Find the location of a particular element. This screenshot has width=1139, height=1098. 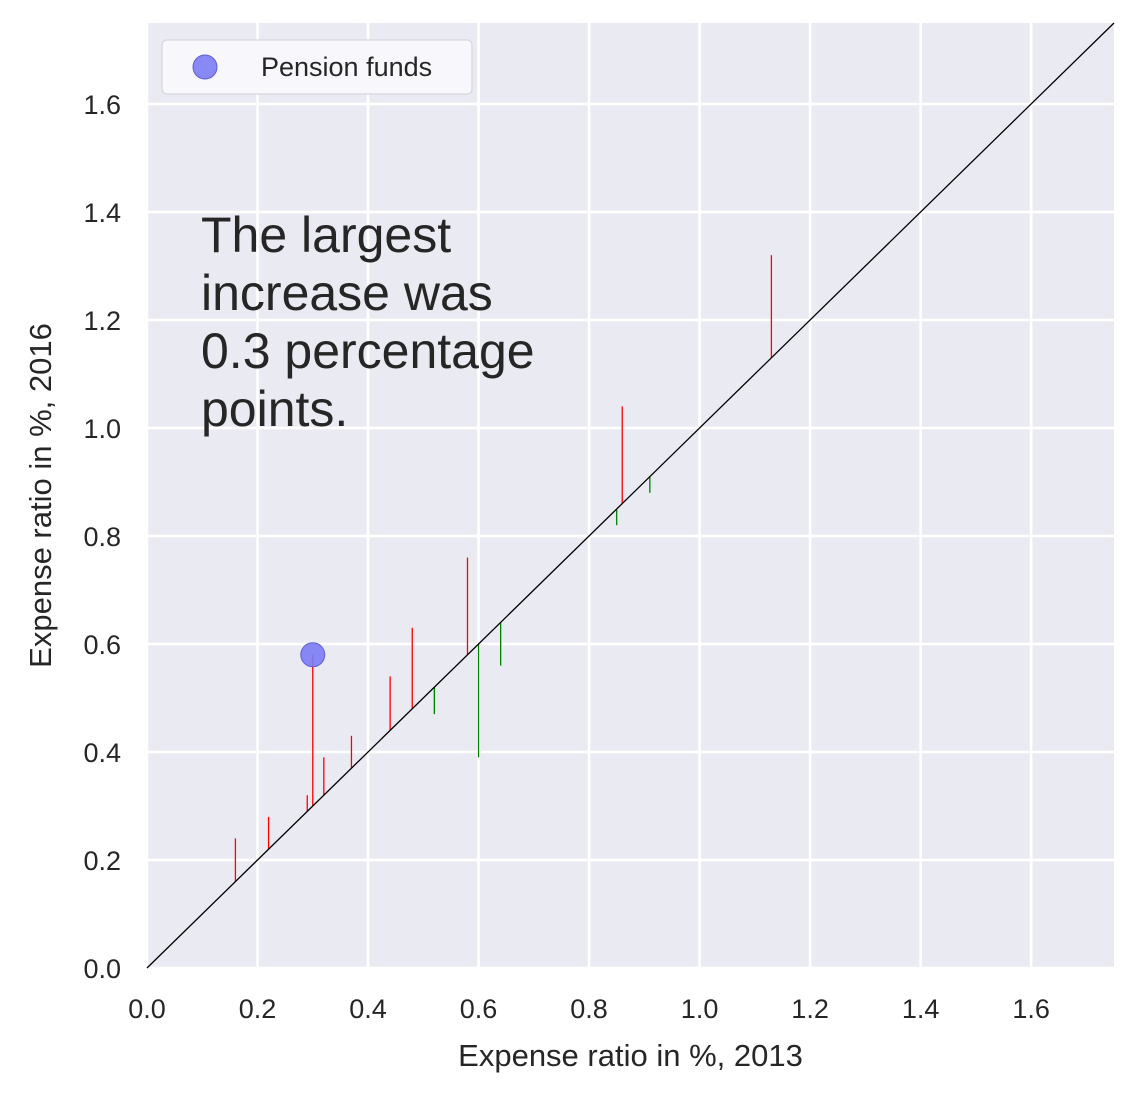

x-tick-label: 0.6 is located at coordinates (479, 1009).